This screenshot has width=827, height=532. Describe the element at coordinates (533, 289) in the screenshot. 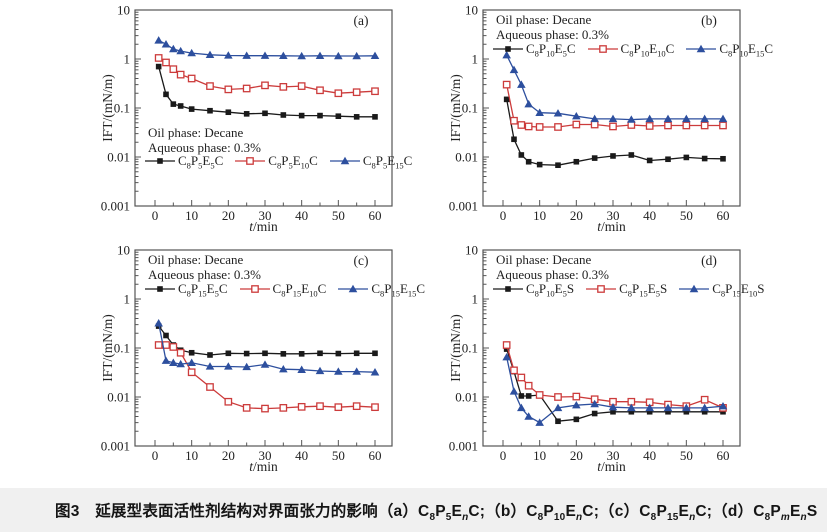

I see `legend-item: C8P10E5S` at that location.